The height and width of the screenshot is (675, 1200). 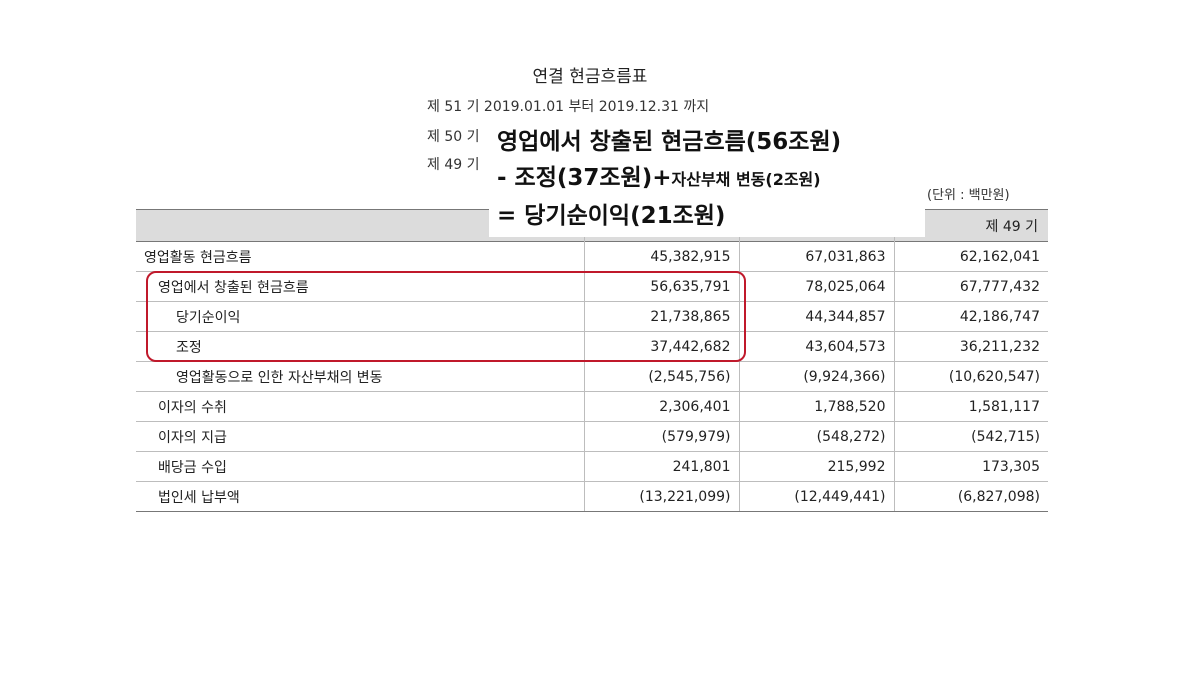 What do you see at coordinates (661, 406) in the screenshot?
I see `value-51: 2,306,401` at bounding box center [661, 406].